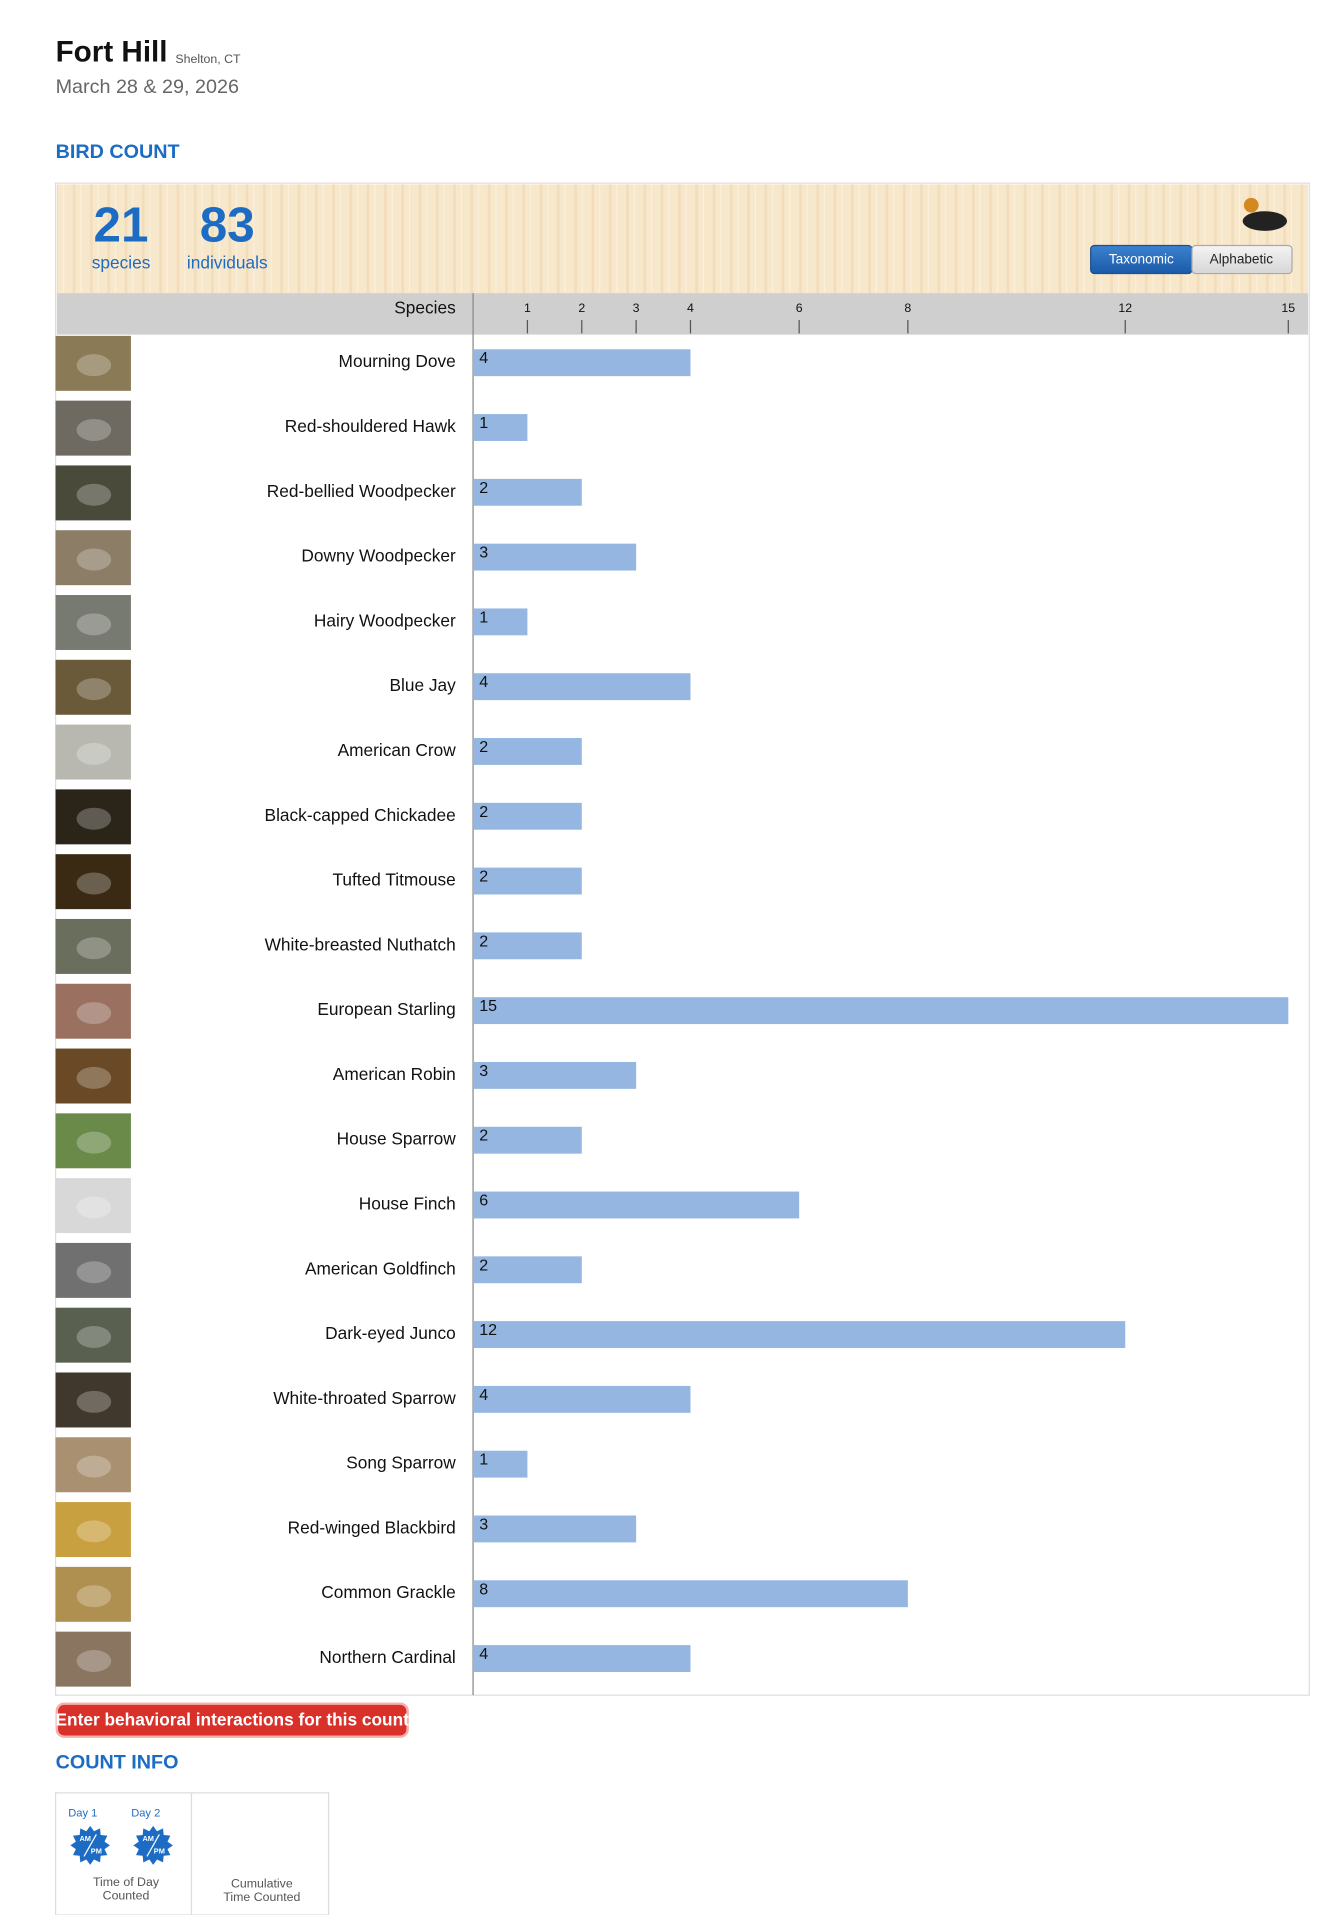 This screenshot has width=1334, height=1920. I want to click on time-icon-slash, so click(153, 1845).